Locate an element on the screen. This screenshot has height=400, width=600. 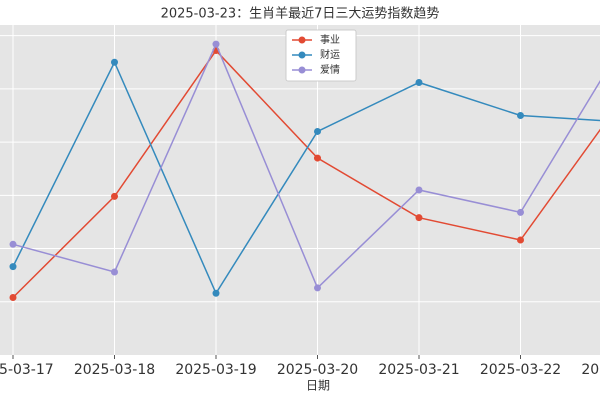
x-axis-label: 日期 is located at coordinates (318, 386).